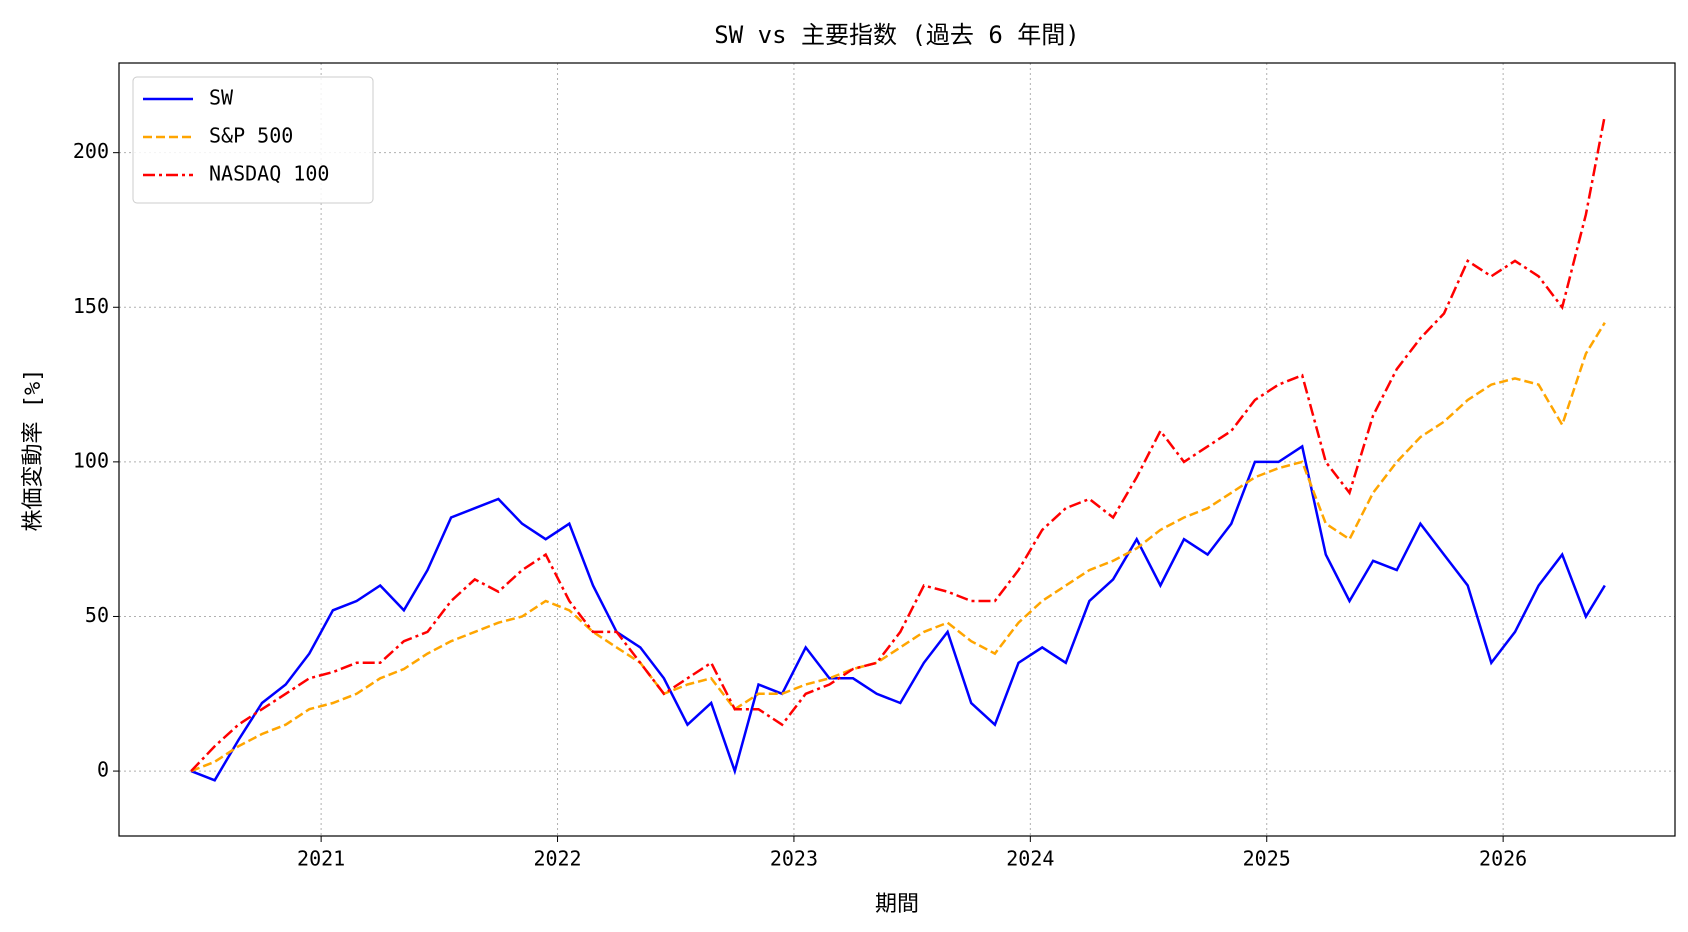 The image size is (1688, 932). Describe the element at coordinates (794, 859) in the screenshot. I see `x-tick-label: 2023` at that location.